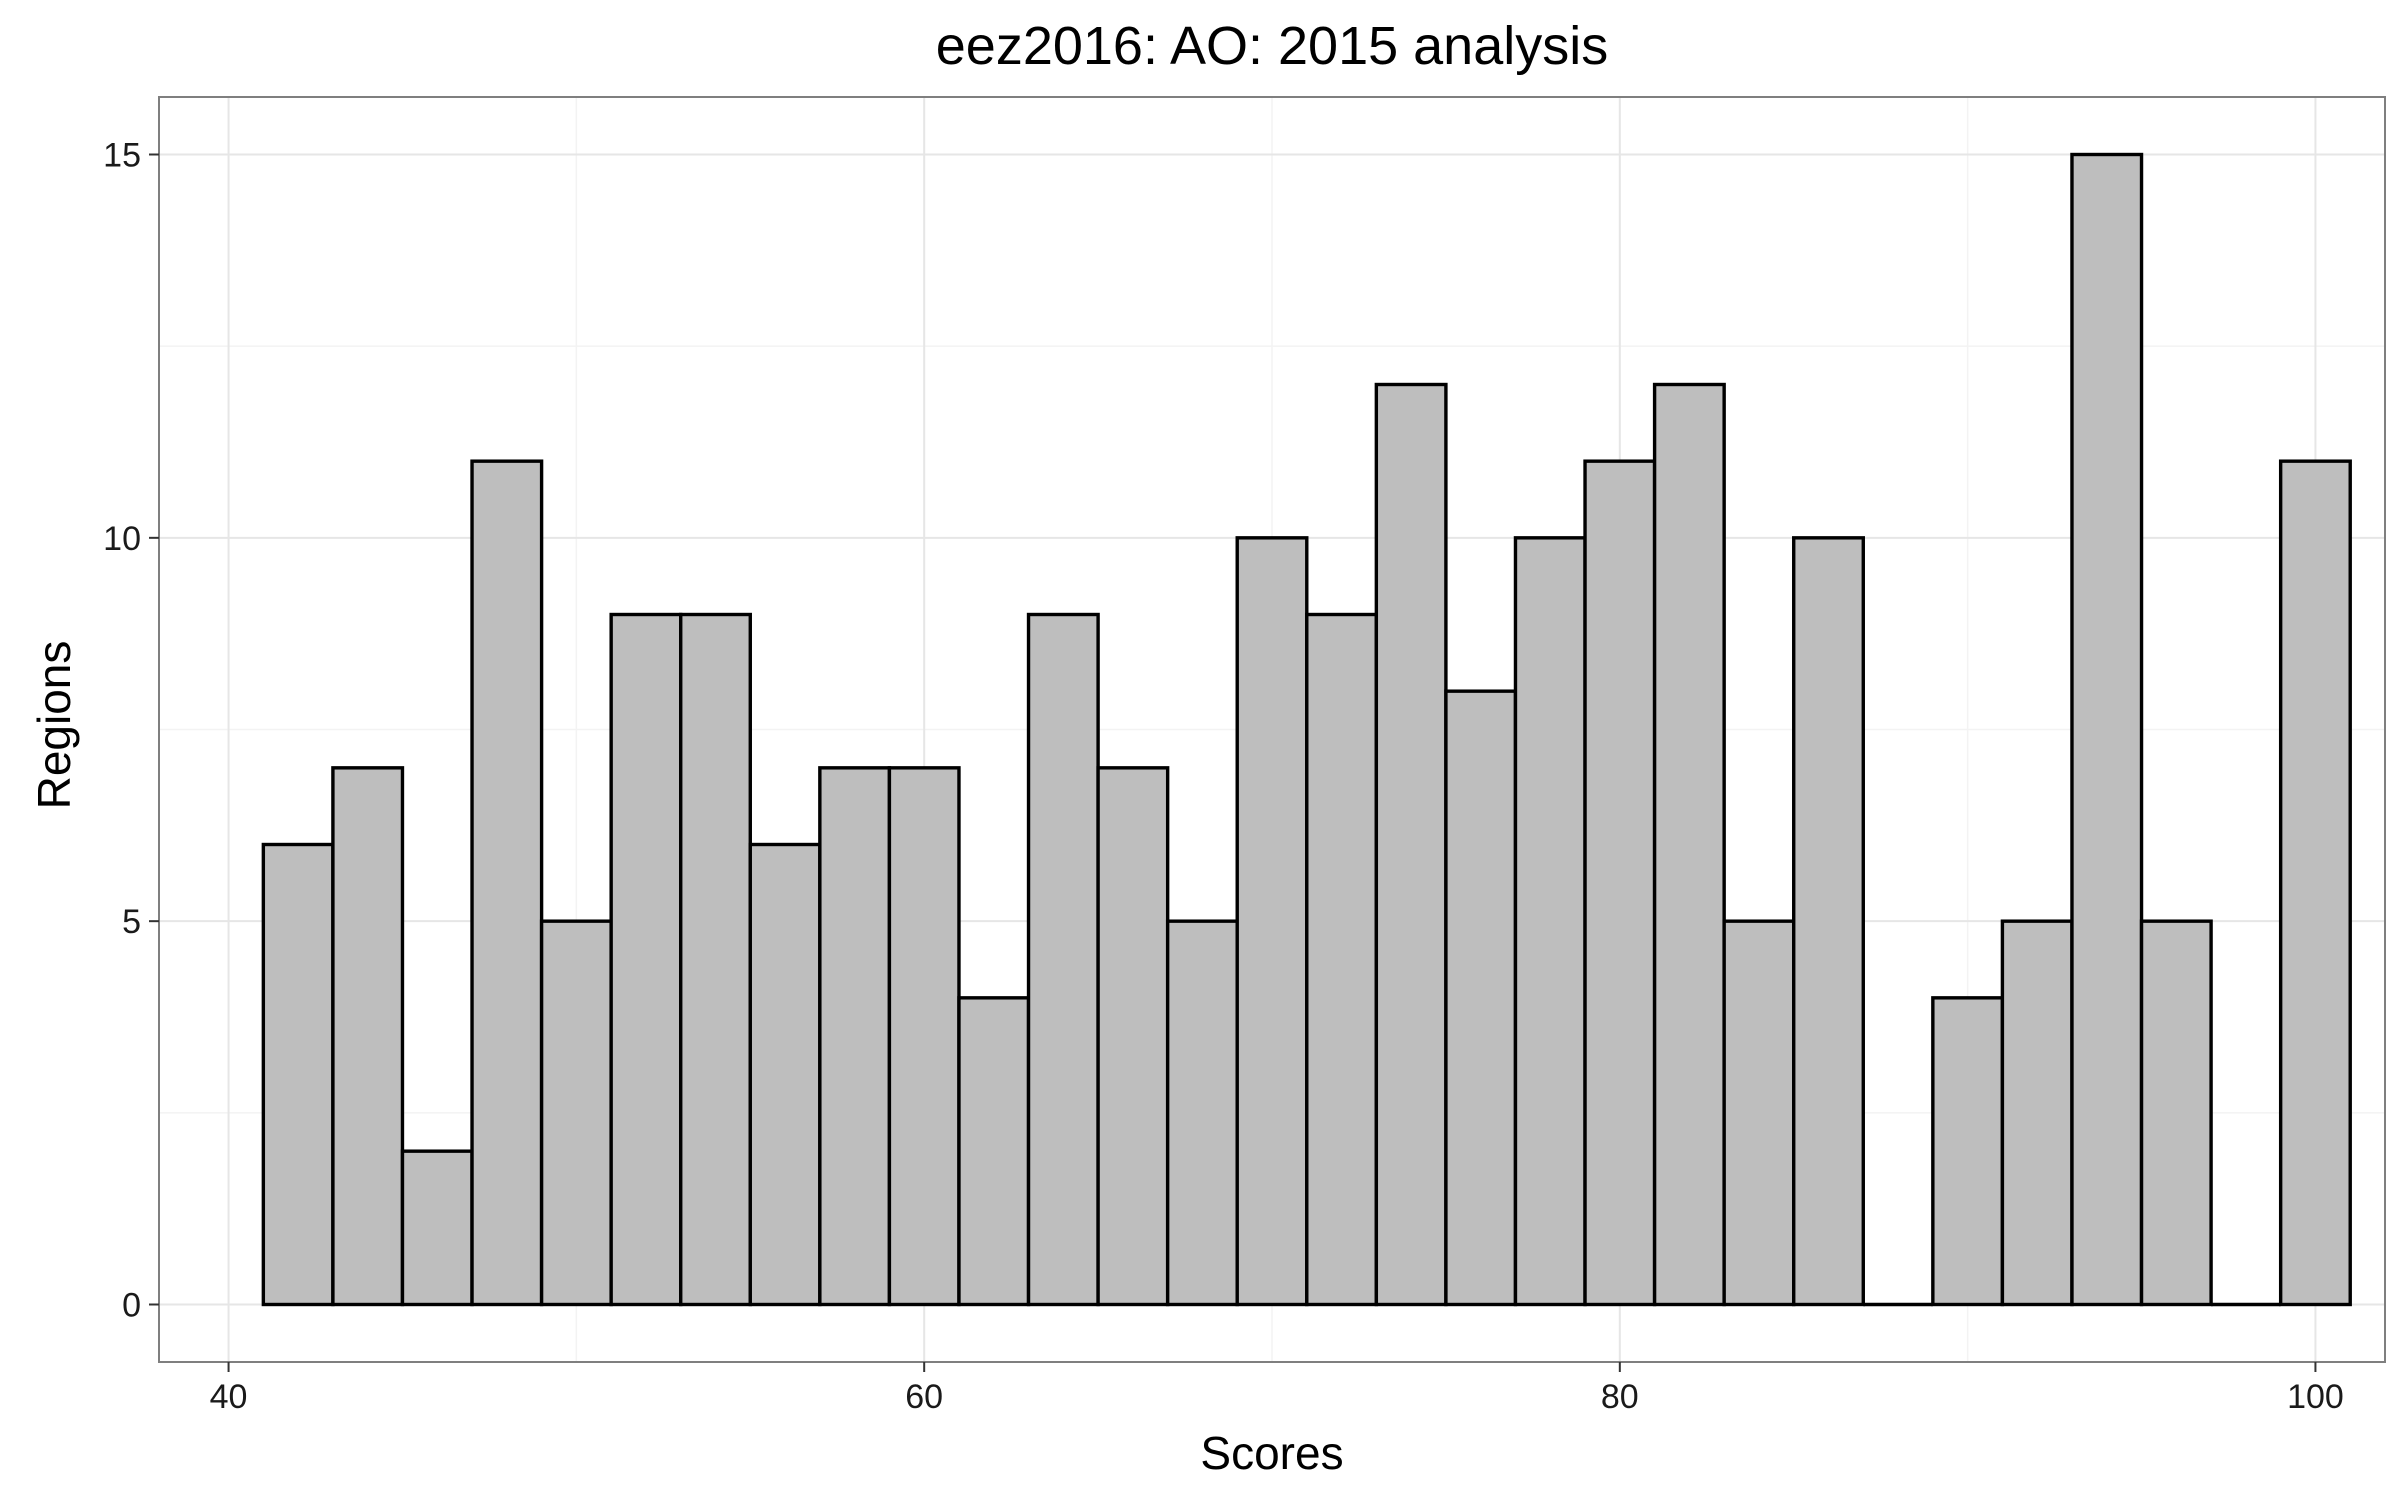 Image resolution: width=2400 pixels, height=1500 pixels. What do you see at coordinates (1620, 1397) in the screenshot?
I see `x-tick-label: 80` at bounding box center [1620, 1397].